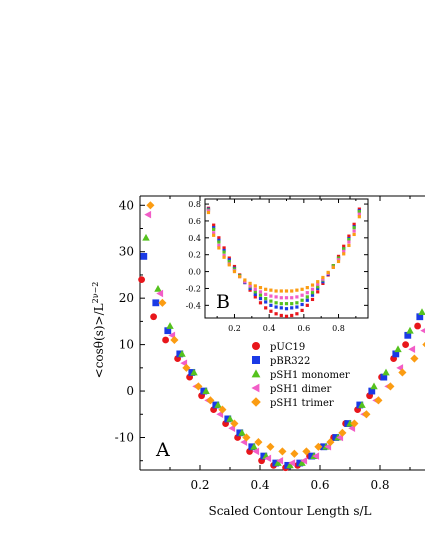 This screenshot has width=425, height=550. Describe the element at coordinates (223, 302) in the screenshot. I see `panel-label-b: B` at that location.